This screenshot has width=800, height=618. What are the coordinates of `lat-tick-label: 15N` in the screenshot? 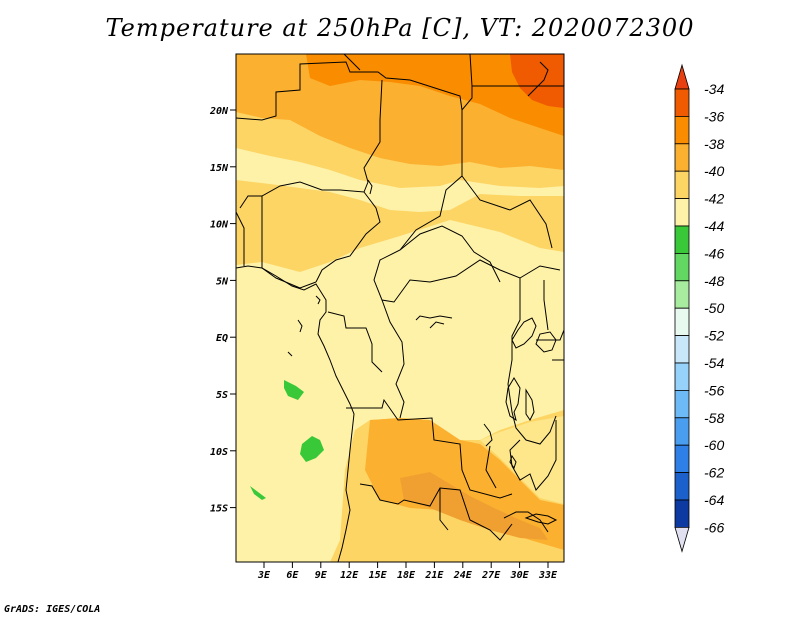 It's located at (219, 168).